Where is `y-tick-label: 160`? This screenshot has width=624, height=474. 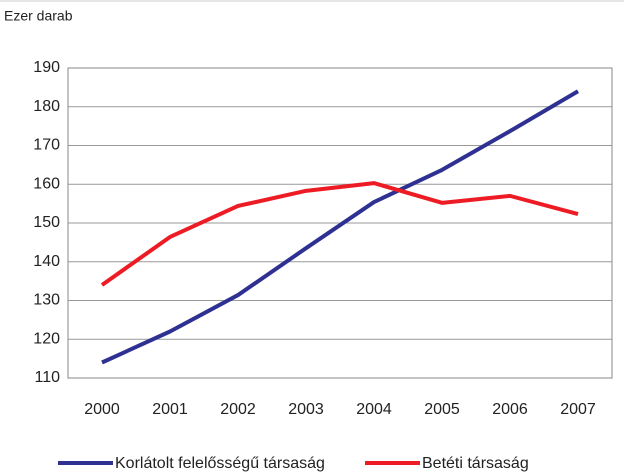
y-tick-label: 160 is located at coordinates (46, 183).